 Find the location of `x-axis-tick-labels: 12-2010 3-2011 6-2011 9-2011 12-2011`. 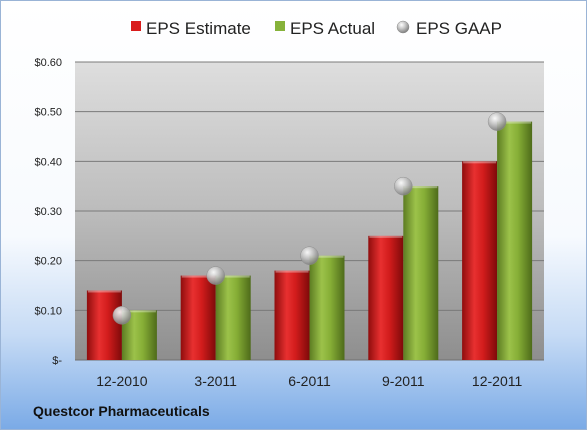

x-axis-tick-labels: 12-2010 3-2011 6-2011 9-2011 12-2011 is located at coordinates (309, 381).